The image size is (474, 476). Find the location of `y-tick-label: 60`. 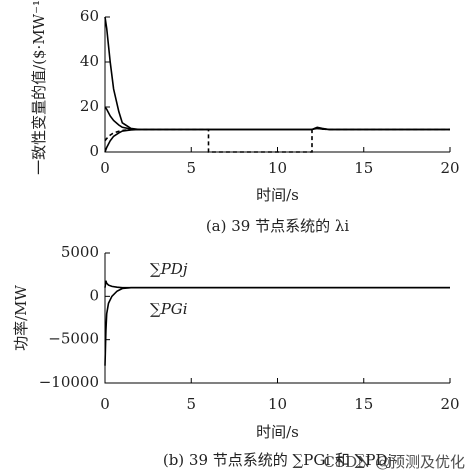

y-tick-label: 60 is located at coordinates (89, 16).